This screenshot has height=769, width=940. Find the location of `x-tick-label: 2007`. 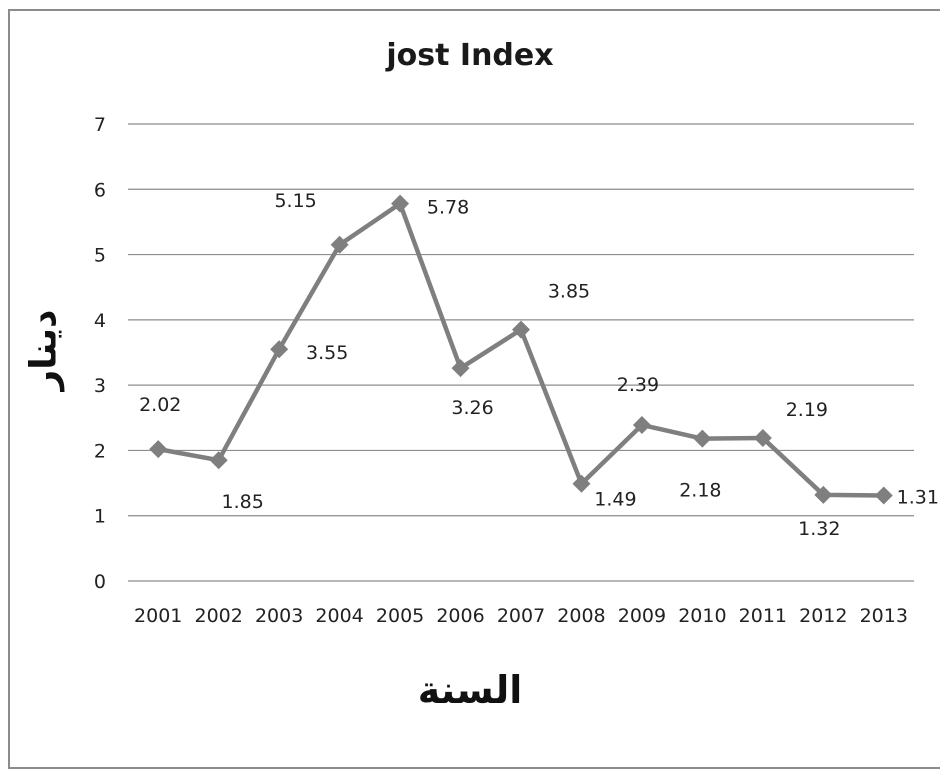

x-tick-label: 2007 is located at coordinates (521, 616).